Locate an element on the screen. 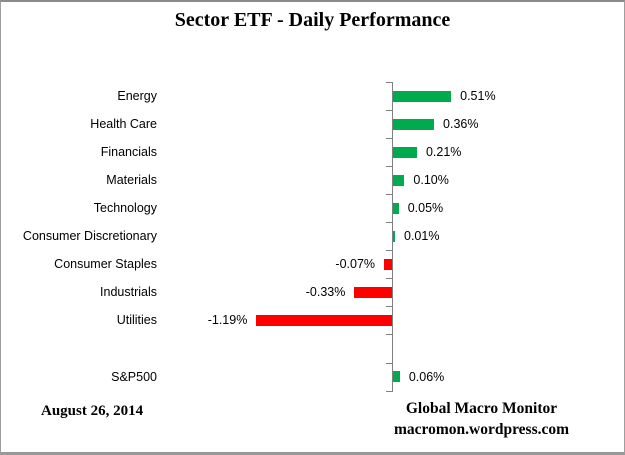 The width and height of the screenshot is (625, 455). category-label-health-care: Health Care is located at coordinates (123, 124).